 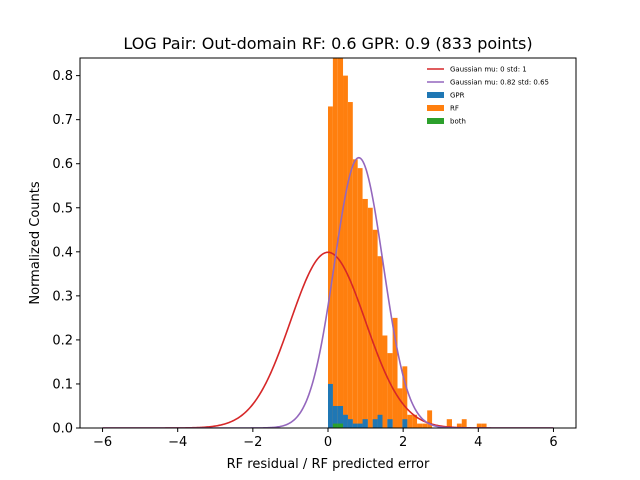 I want to click on x-tick-label: 6, so click(x=553, y=442).